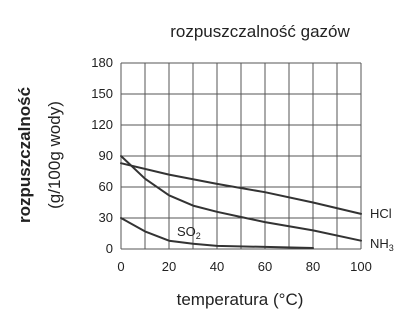 The height and width of the screenshot is (321, 403). I want to click on x-ticks: 0 20 40 60 80 100, so click(244, 266).